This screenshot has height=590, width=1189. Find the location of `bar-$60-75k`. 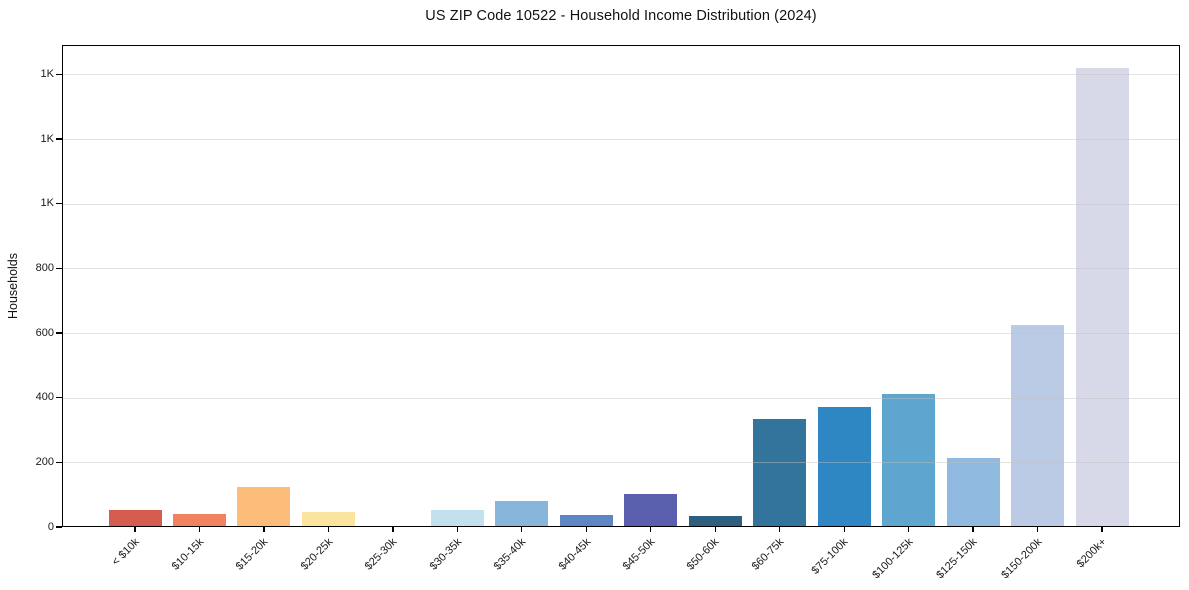

bar-$60-75k is located at coordinates (780, 472).